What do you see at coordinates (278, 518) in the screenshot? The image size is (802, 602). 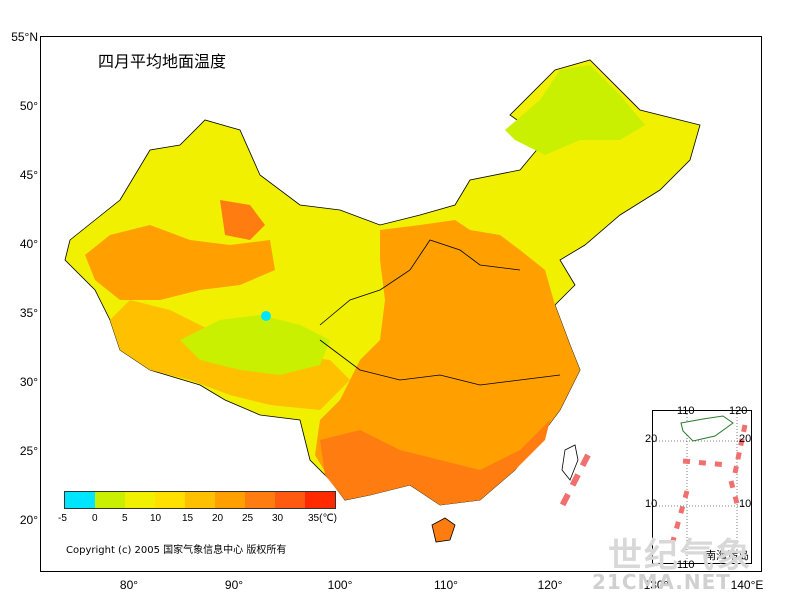 I see `legend-label: 30` at bounding box center [278, 518].